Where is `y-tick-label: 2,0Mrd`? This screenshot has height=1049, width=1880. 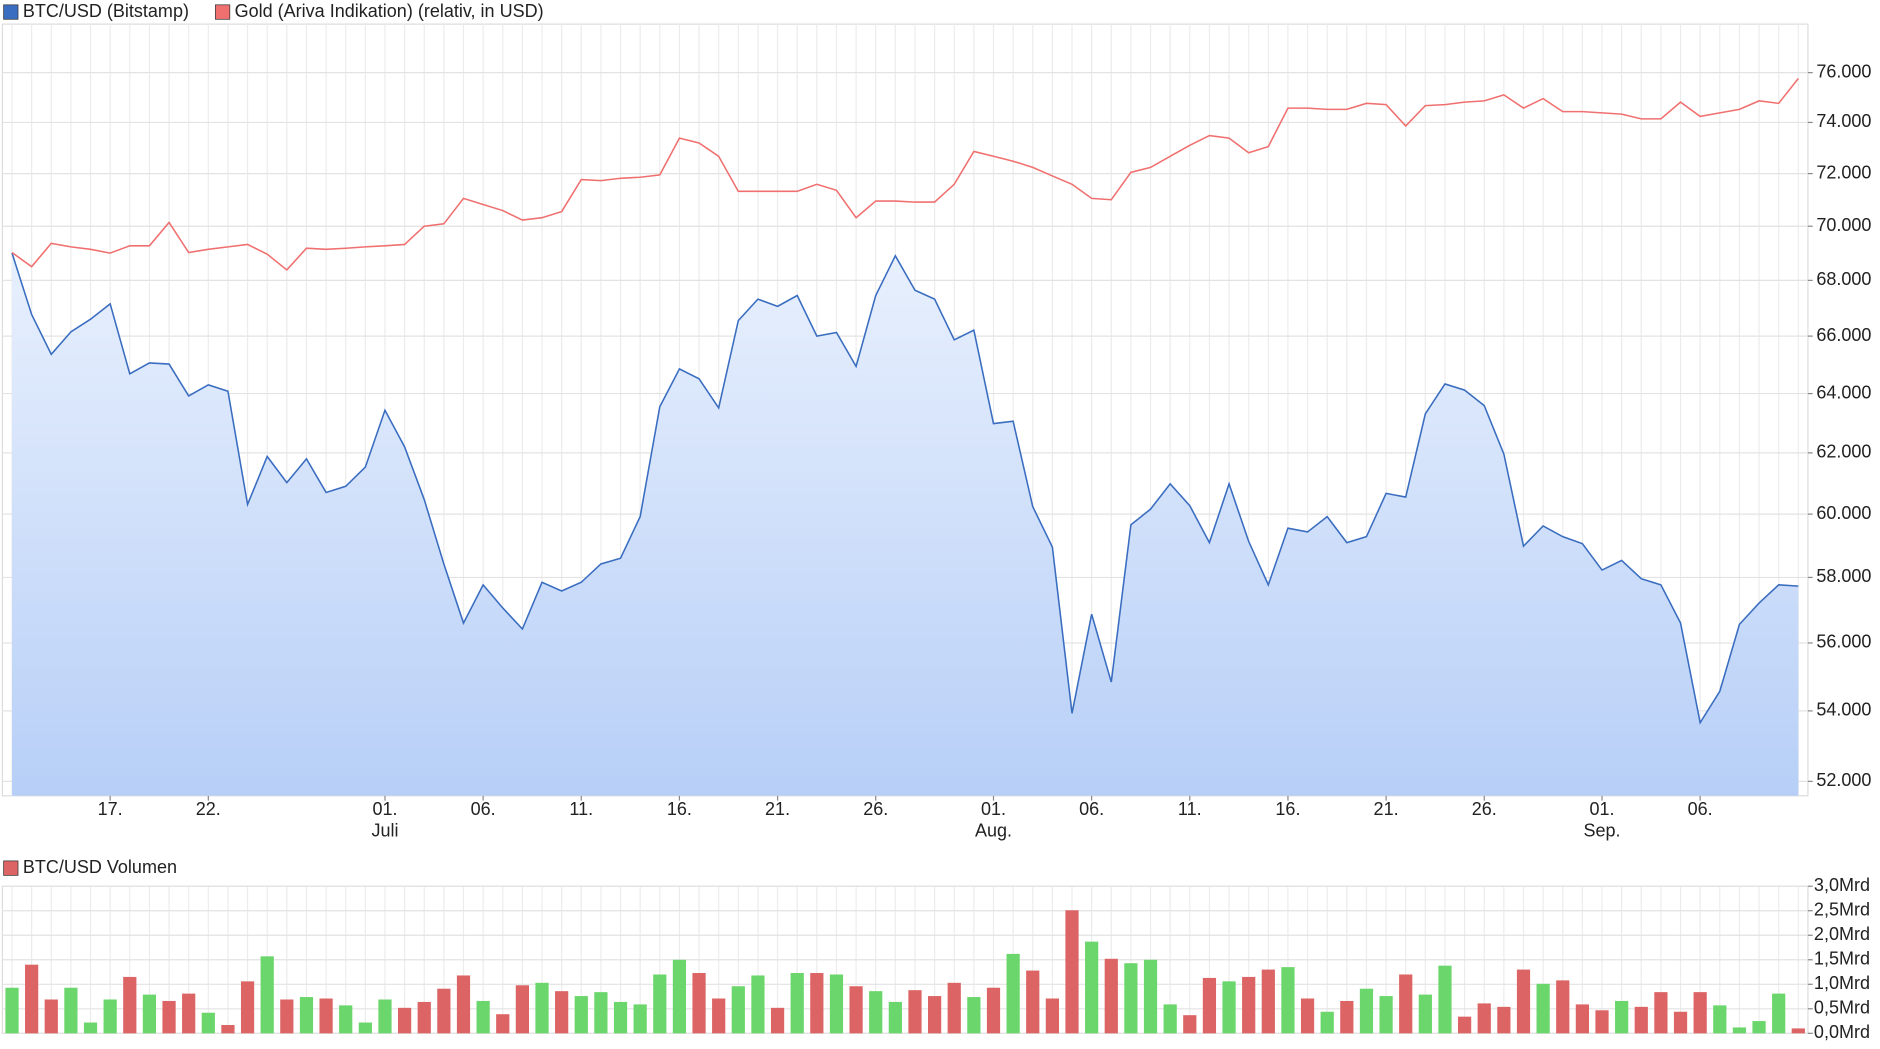 y-tick-label: 2,0Mrd is located at coordinates (1842, 934).